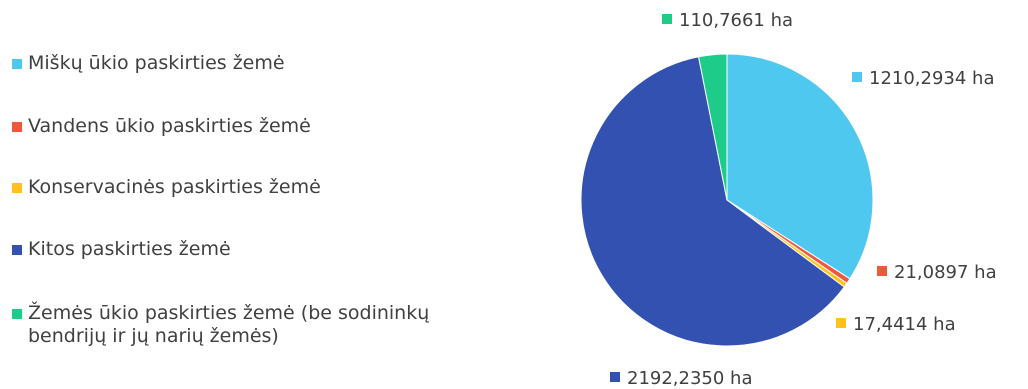 The height and width of the screenshot is (389, 1028). What do you see at coordinates (690, 378) in the screenshot?
I see `data-label: 2192,2350 ha` at bounding box center [690, 378].